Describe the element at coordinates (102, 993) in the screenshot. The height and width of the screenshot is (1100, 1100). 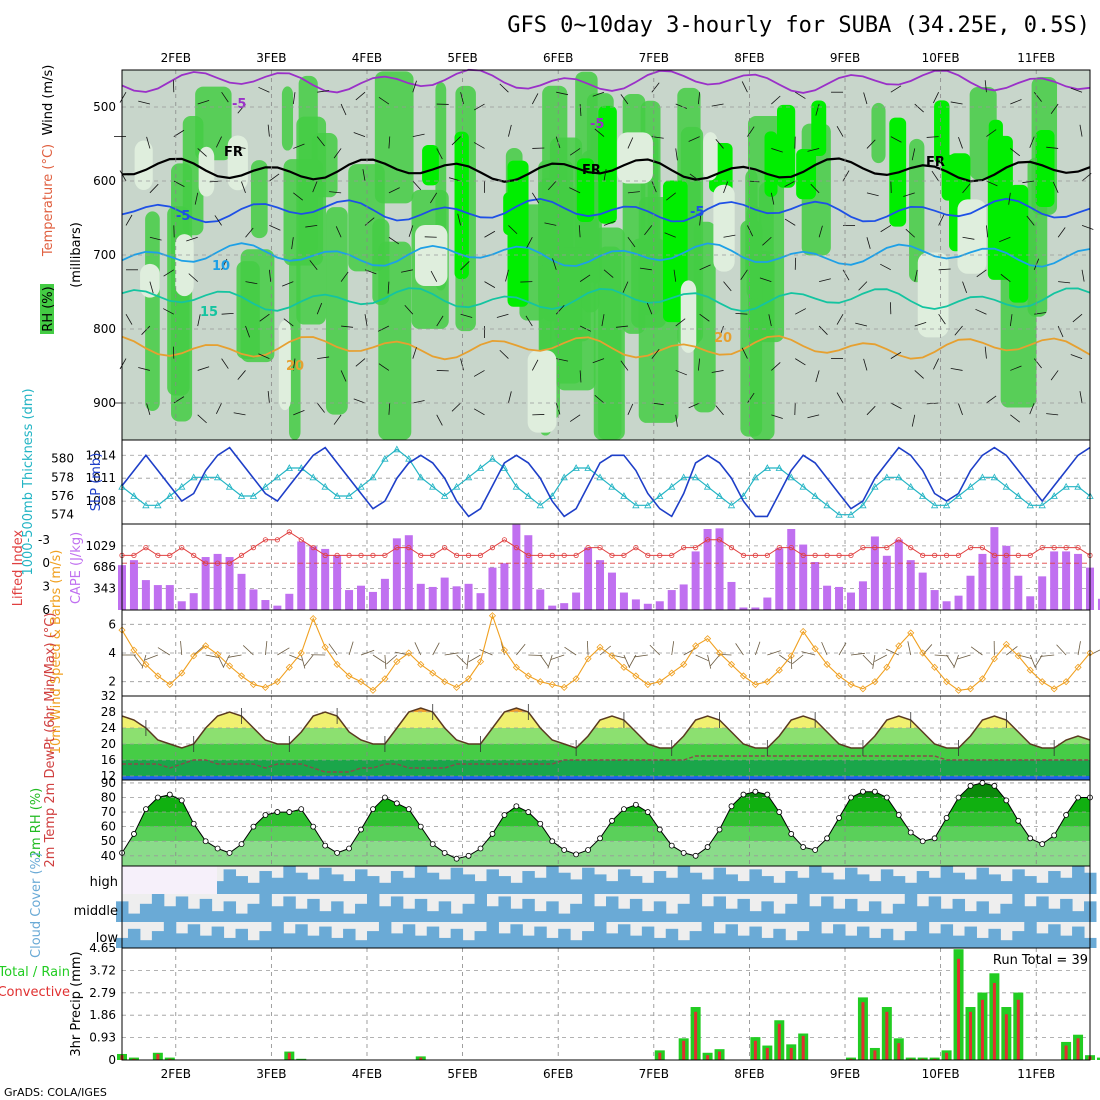
I see `precip-tick-label: 2.79` at that location.